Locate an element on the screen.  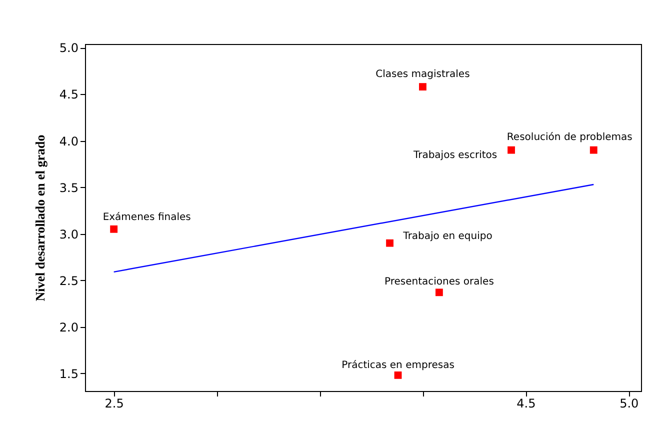
annotation: Trabajos escritos is located at coordinates (455, 156).